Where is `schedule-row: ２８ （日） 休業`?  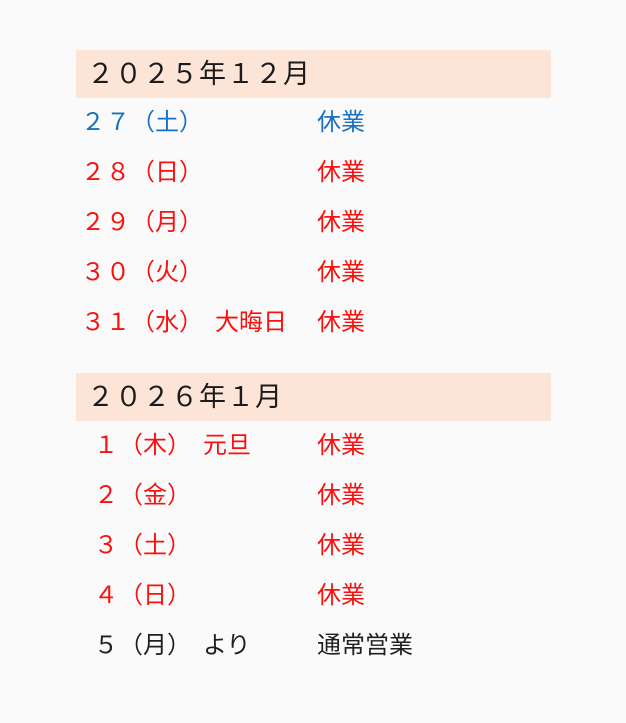 schedule-row: ２８ （日） 休業 is located at coordinates (313, 173).